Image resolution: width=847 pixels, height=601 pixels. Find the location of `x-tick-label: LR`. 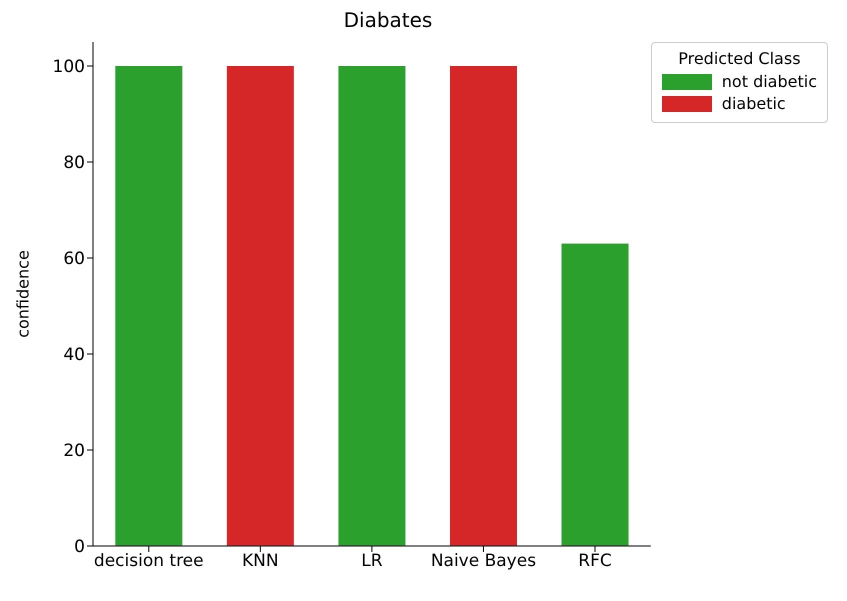

x-tick-label: LR is located at coordinates (372, 561).